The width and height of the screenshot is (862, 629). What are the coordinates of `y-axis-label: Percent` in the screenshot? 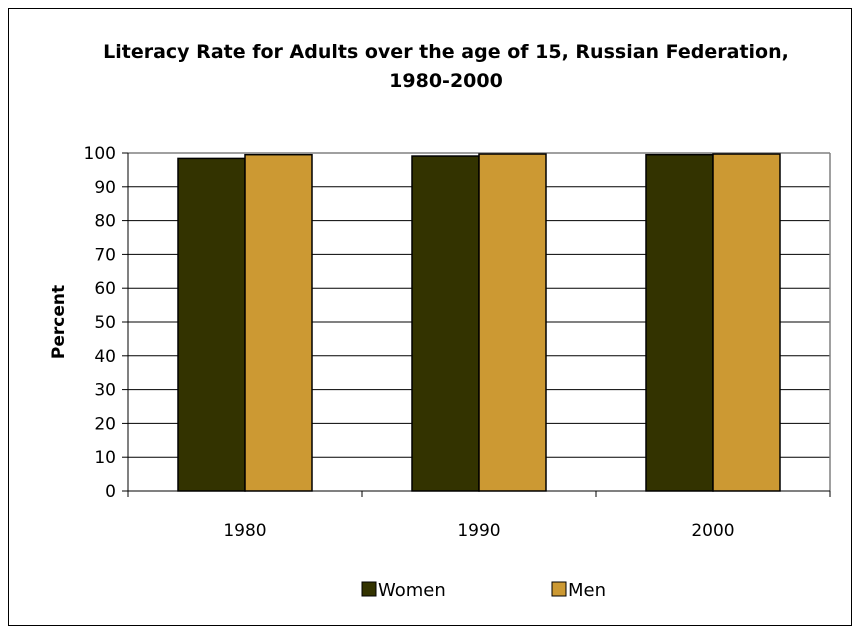 It's located at (59, 322).